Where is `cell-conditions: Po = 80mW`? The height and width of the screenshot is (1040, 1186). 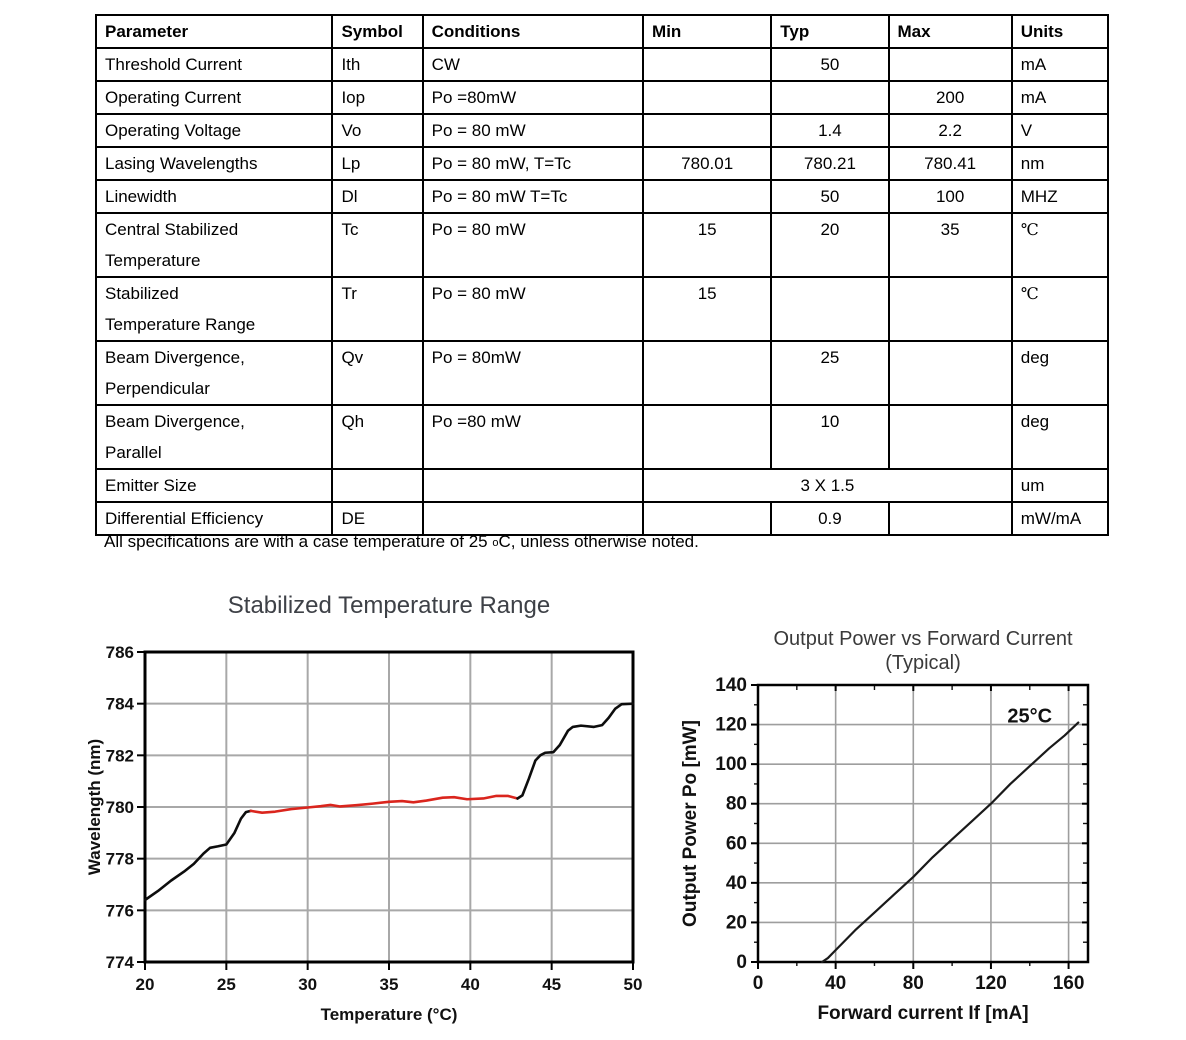 cell-conditions: Po = 80mW is located at coordinates (533, 373).